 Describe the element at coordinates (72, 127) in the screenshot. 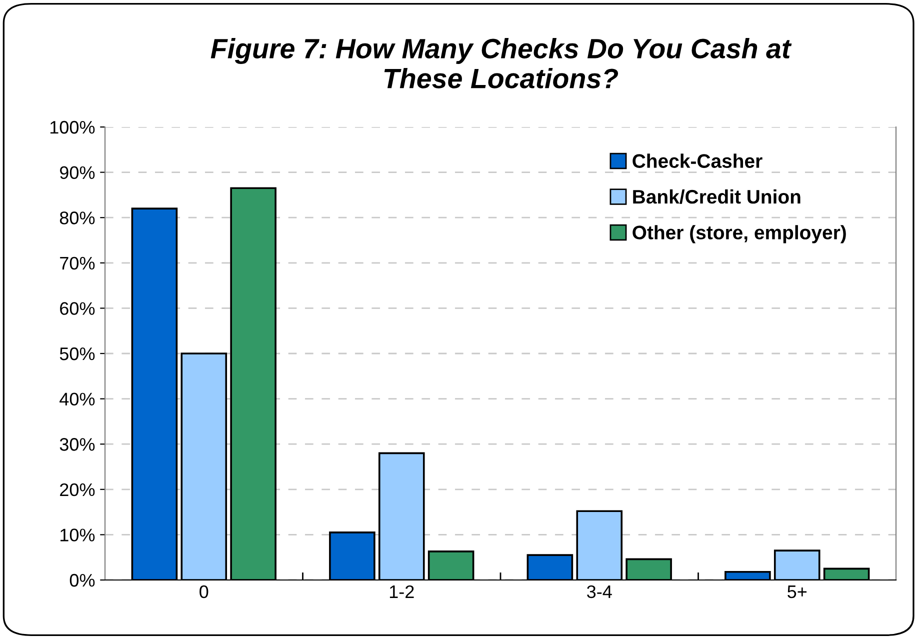

I see `y-tick-label: 100%` at that location.